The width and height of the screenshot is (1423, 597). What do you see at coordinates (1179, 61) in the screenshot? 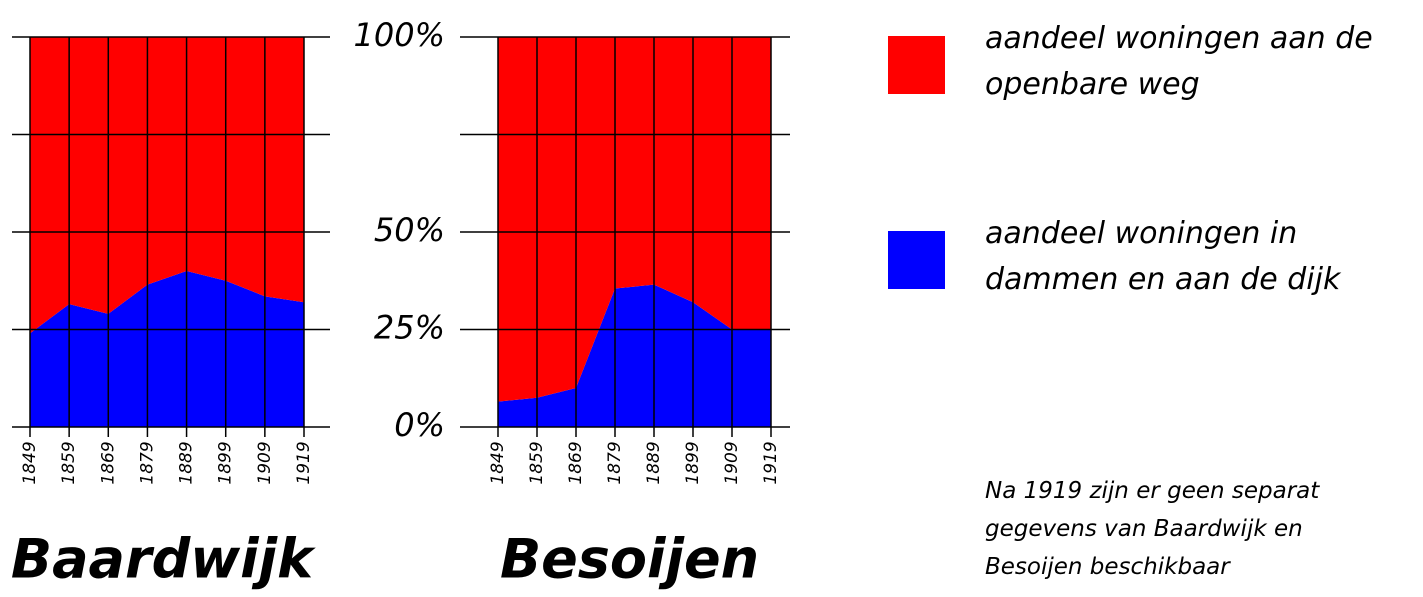
I see `legend-label: aandeel woningen aan de openbare weg` at bounding box center [1179, 61].